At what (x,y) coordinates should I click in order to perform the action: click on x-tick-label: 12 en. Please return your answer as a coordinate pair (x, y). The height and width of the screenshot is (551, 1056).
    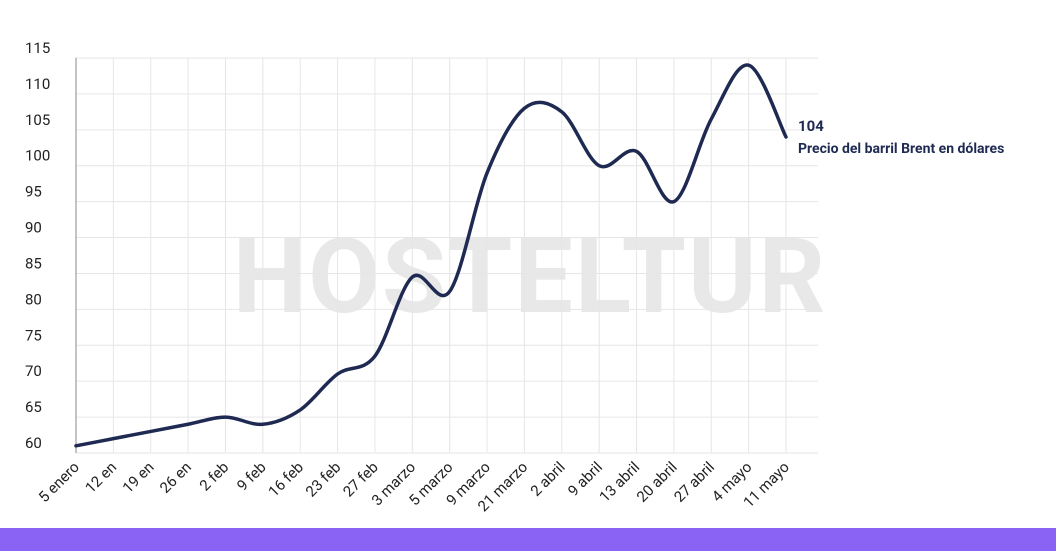
    Looking at the image, I should click on (100, 477).